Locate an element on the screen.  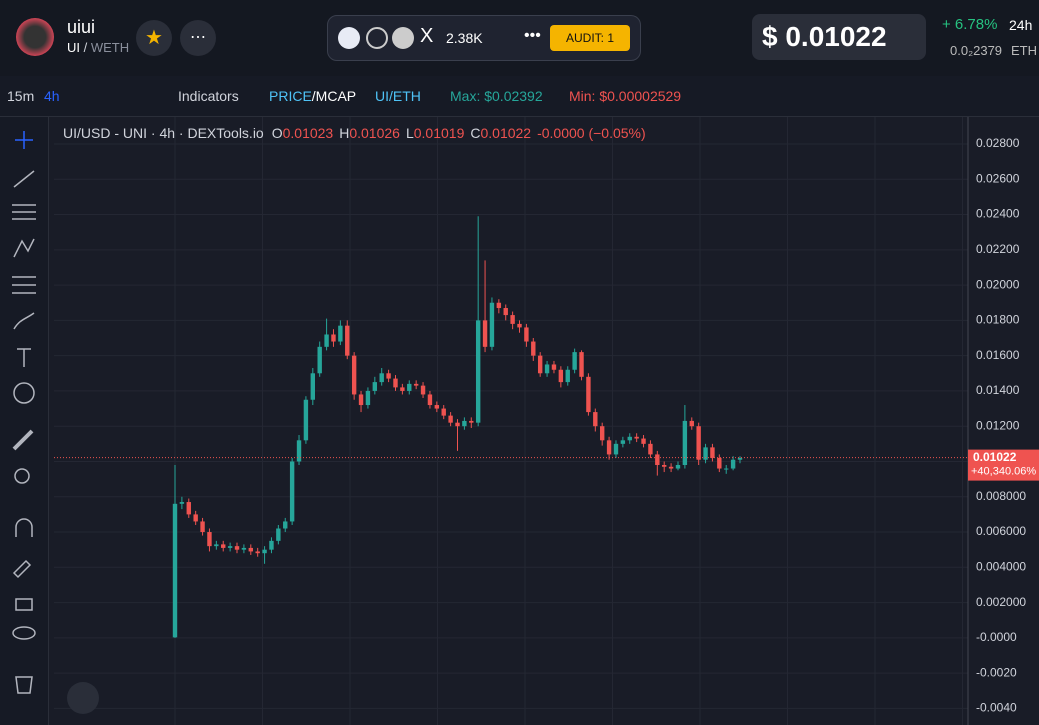
period: 24h is located at coordinates (1021, 25).